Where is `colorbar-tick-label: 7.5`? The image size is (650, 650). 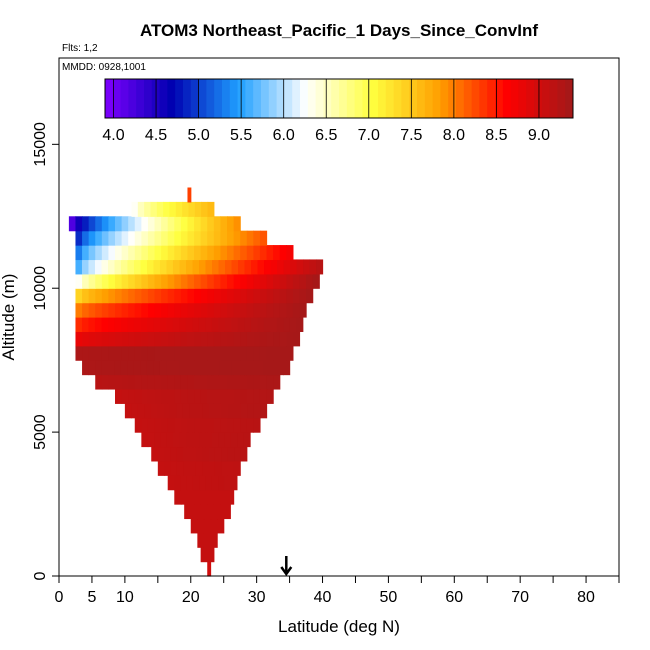 colorbar-tick-label: 7.5 is located at coordinates (411, 135).